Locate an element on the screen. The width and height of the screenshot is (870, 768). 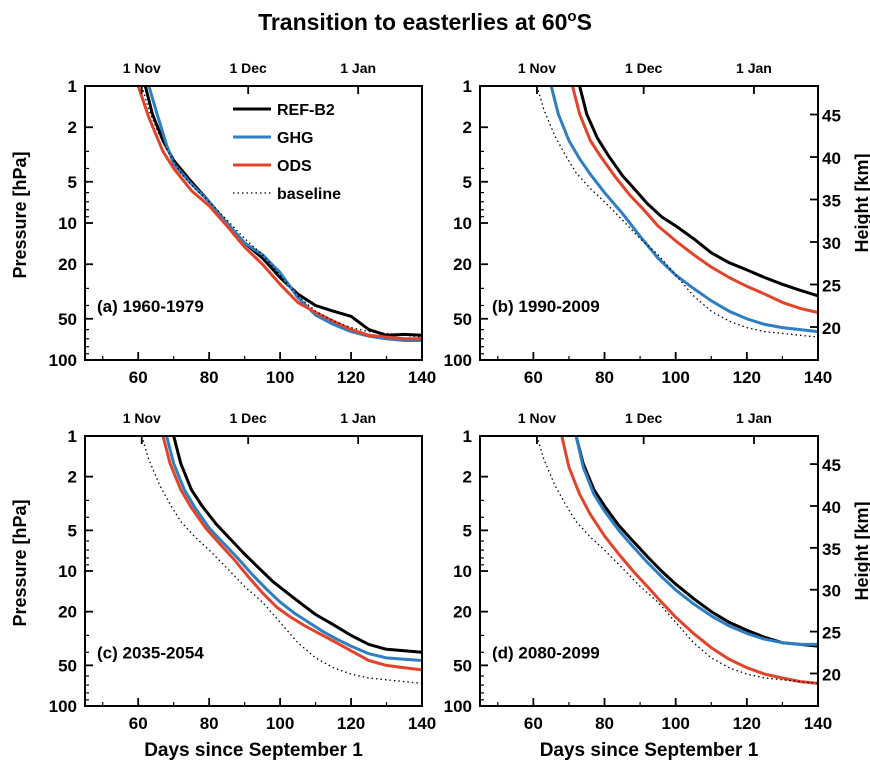
panel-label: (c) 2035-2054 is located at coordinates (150, 653).